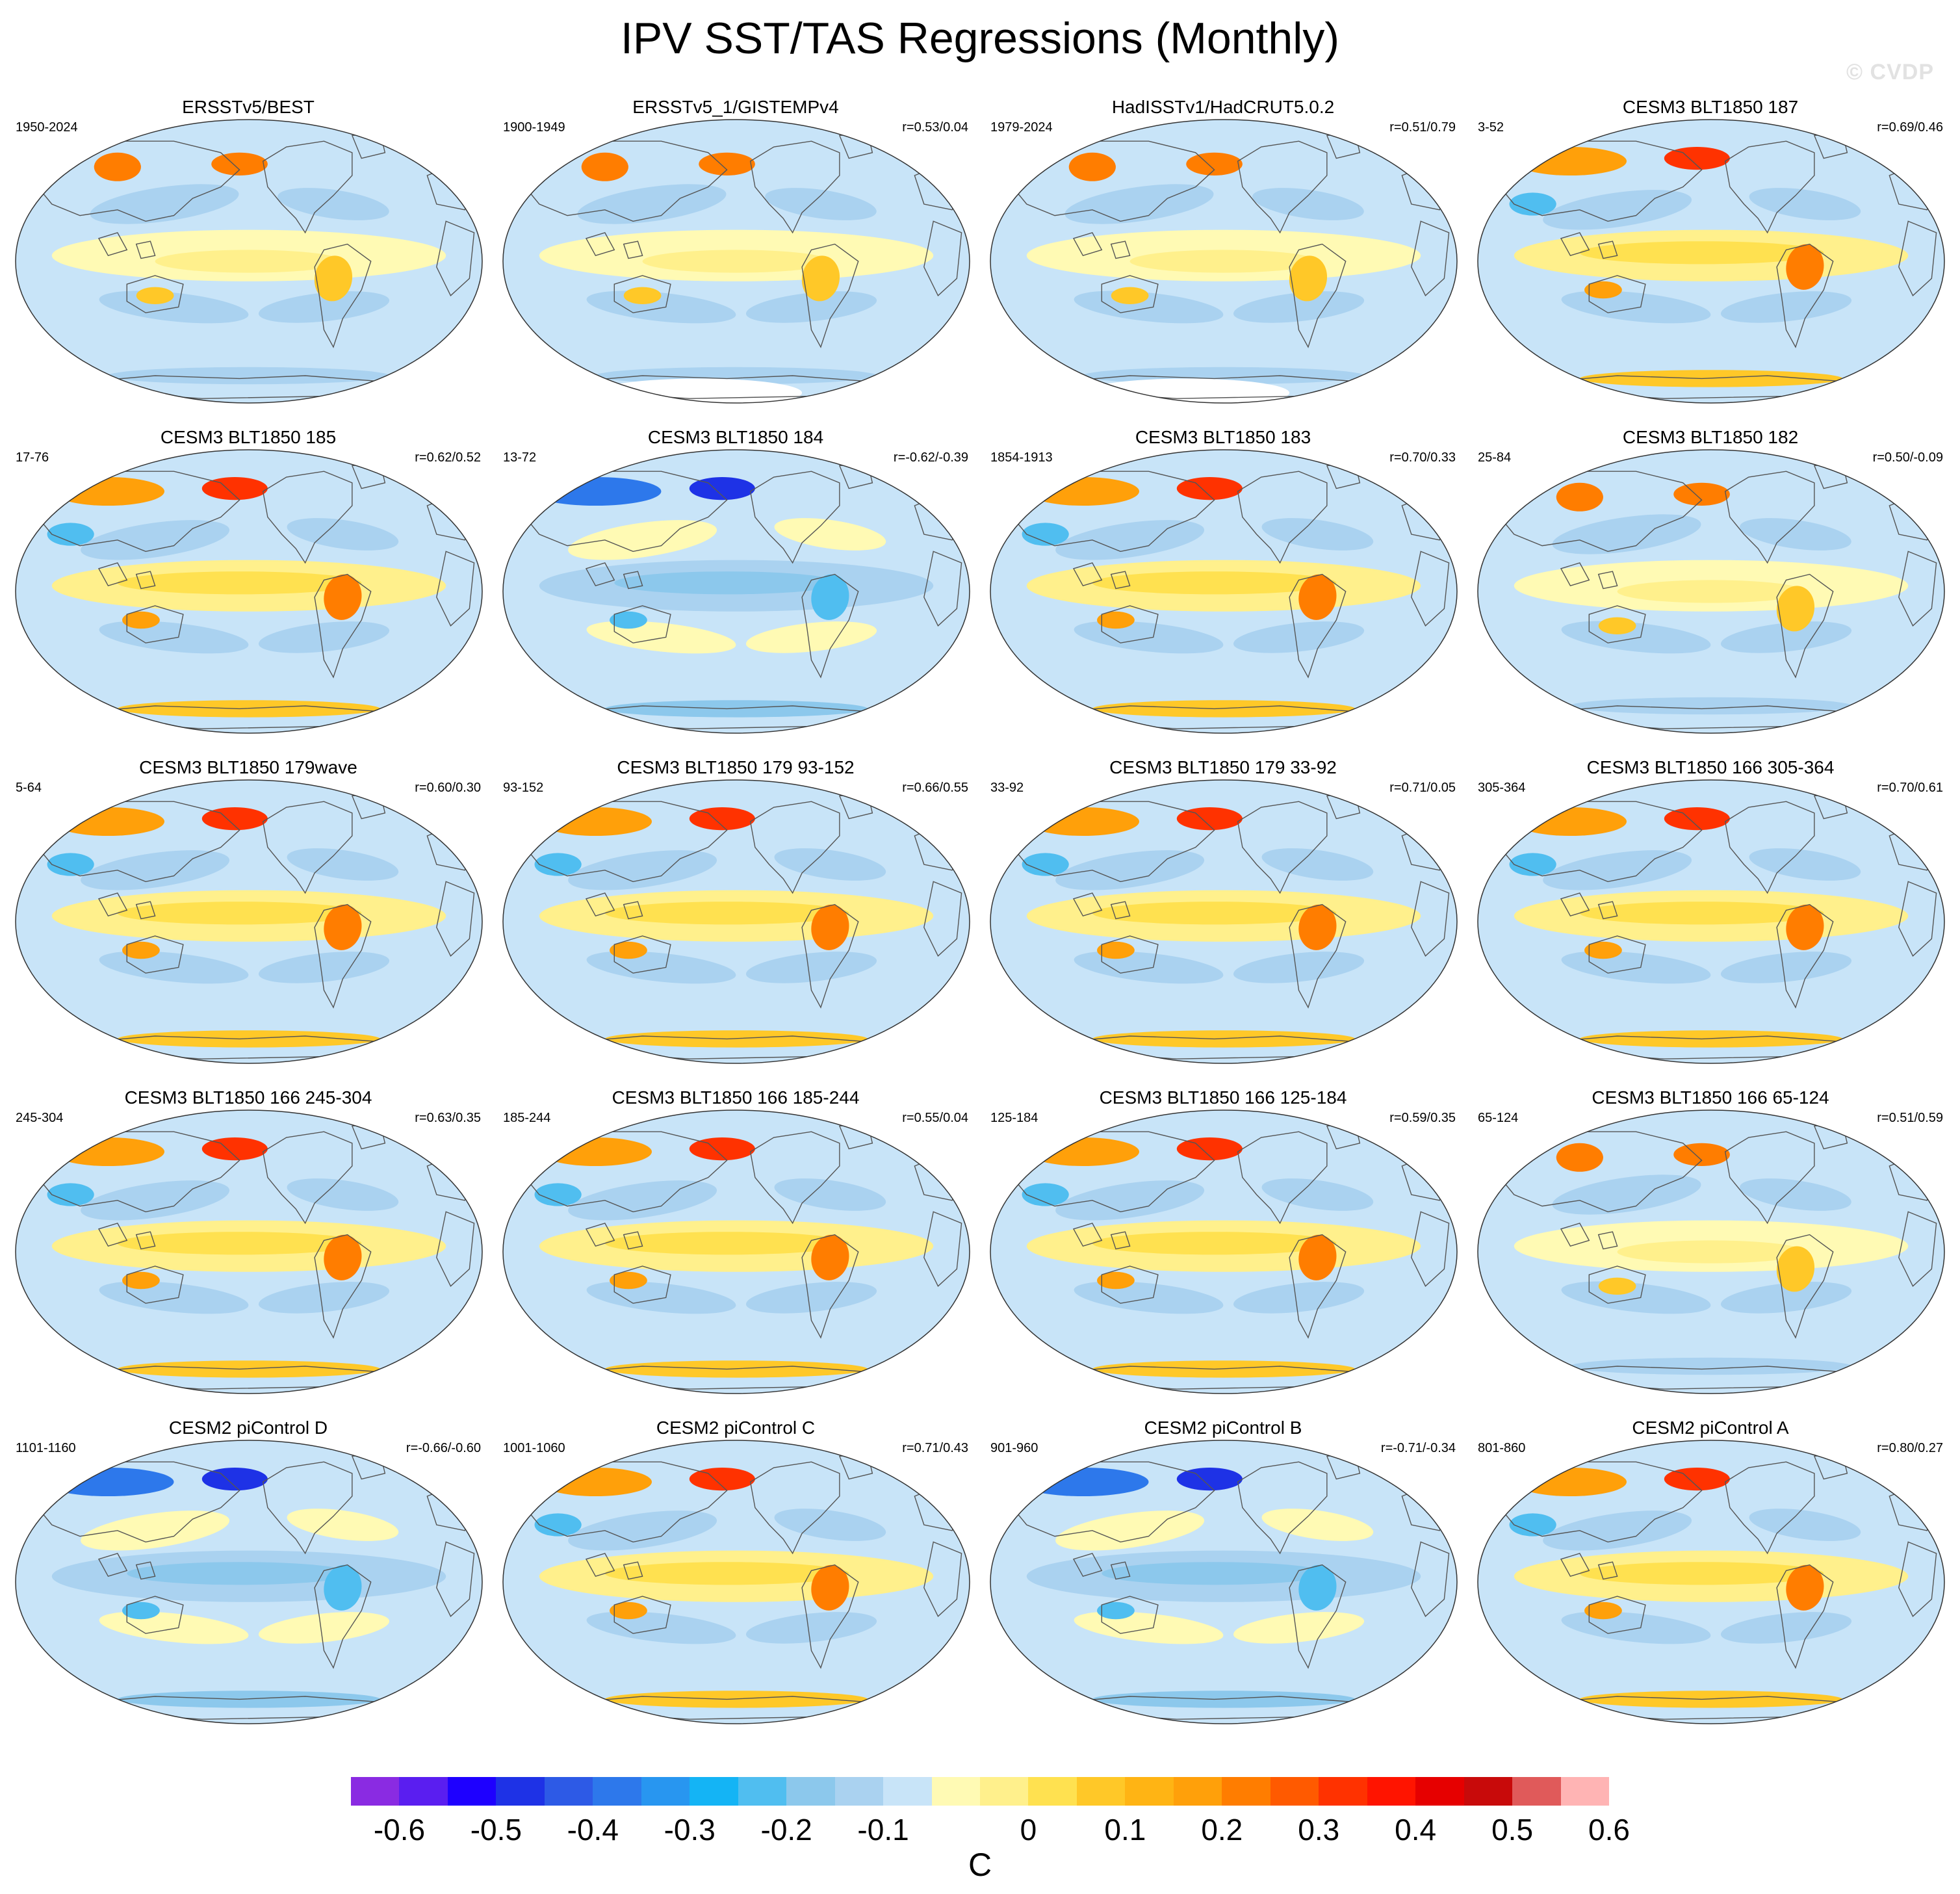 The height and width of the screenshot is (1894, 1960). What do you see at coordinates (1422, 457) in the screenshot?
I see `panel-correlation: r=0.70/0.33` at bounding box center [1422, 457].